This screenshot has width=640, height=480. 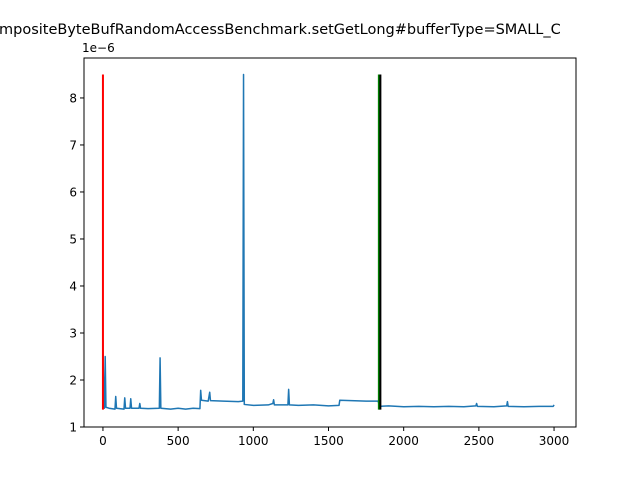 I want to click on x-tick-label: 1000, so click(x=253, y=441).